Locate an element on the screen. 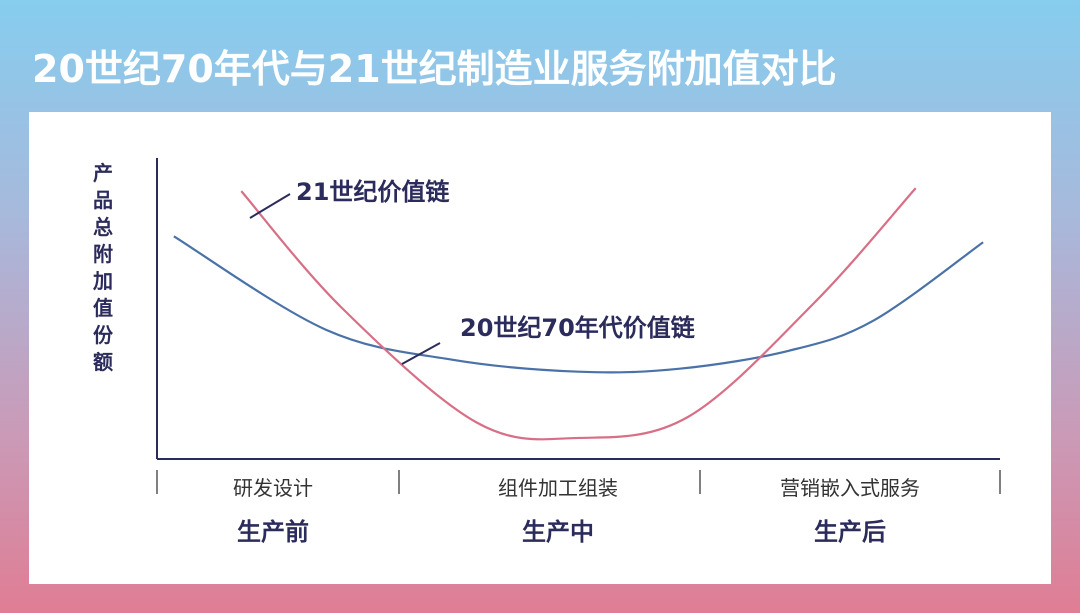 This screenshot has width=1080, height=613. y-axis-label-char: 产 is located at coordinates (103, 173).